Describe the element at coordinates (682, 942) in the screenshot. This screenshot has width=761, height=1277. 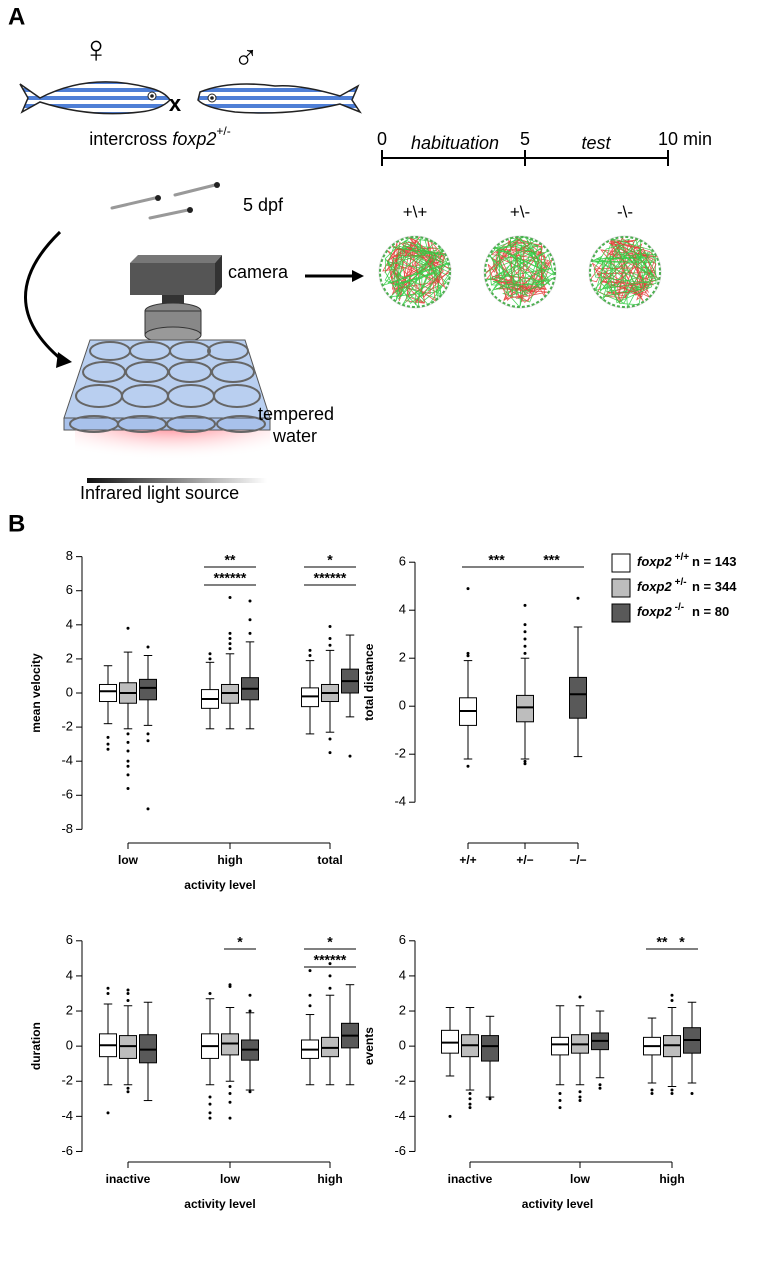
I see `significance: *` at that location.